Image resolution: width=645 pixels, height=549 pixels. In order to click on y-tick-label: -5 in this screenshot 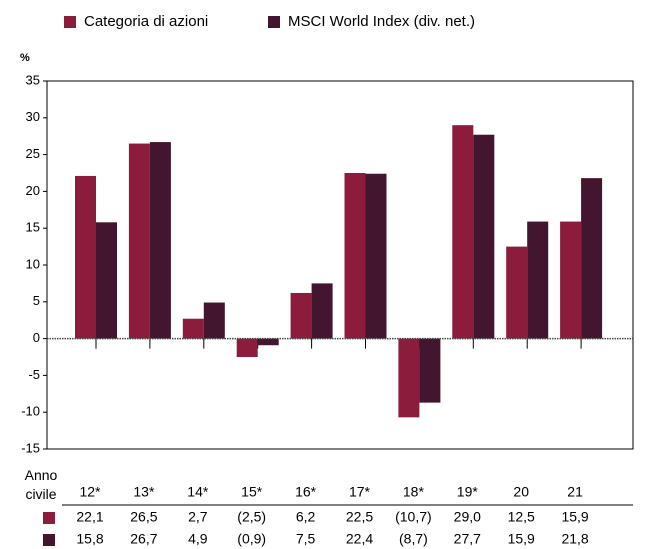, I will do `click(34, 374)`.